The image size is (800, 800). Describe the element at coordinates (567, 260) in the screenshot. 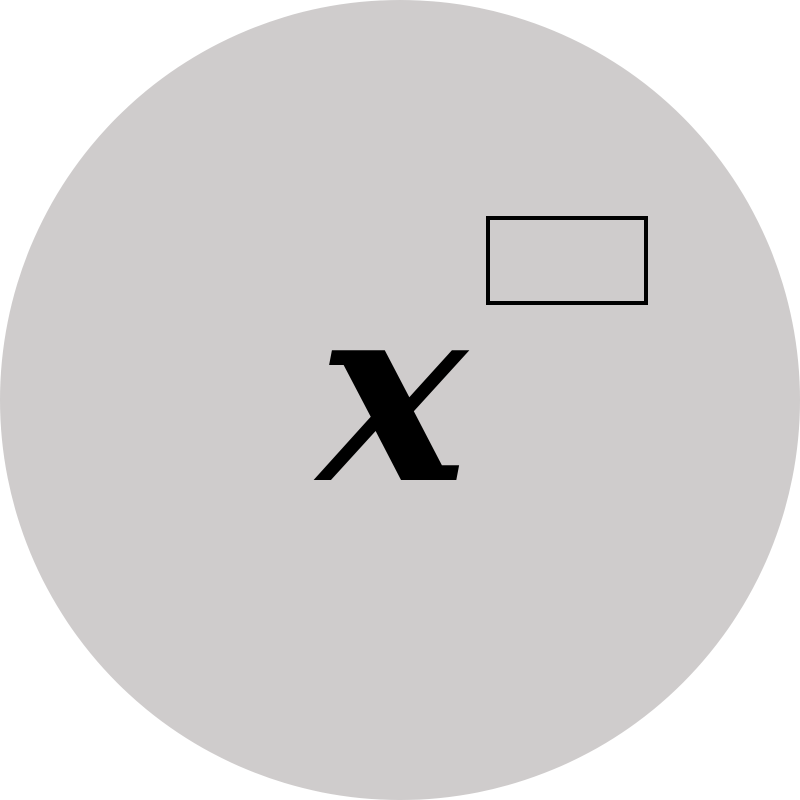

I see `exponent-placeholder-box` at that location.